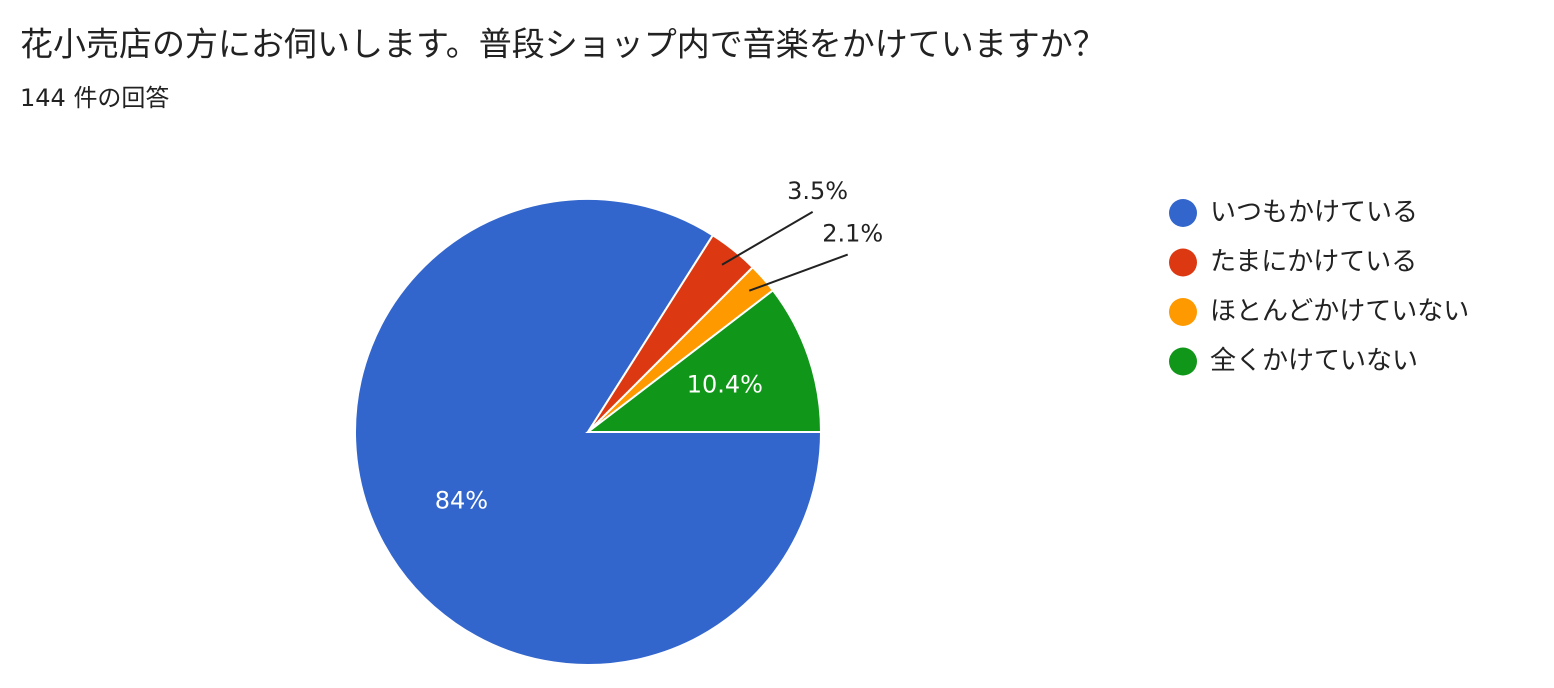 This screenshot has width=1554, height=688. What do you see at coordinates (563, 44) in the screenshot?
I see `chart-title: 花小売店の方にお伺いします。普段ショップ内で音楽をかけていますか？` at bounding box center [563, 44].